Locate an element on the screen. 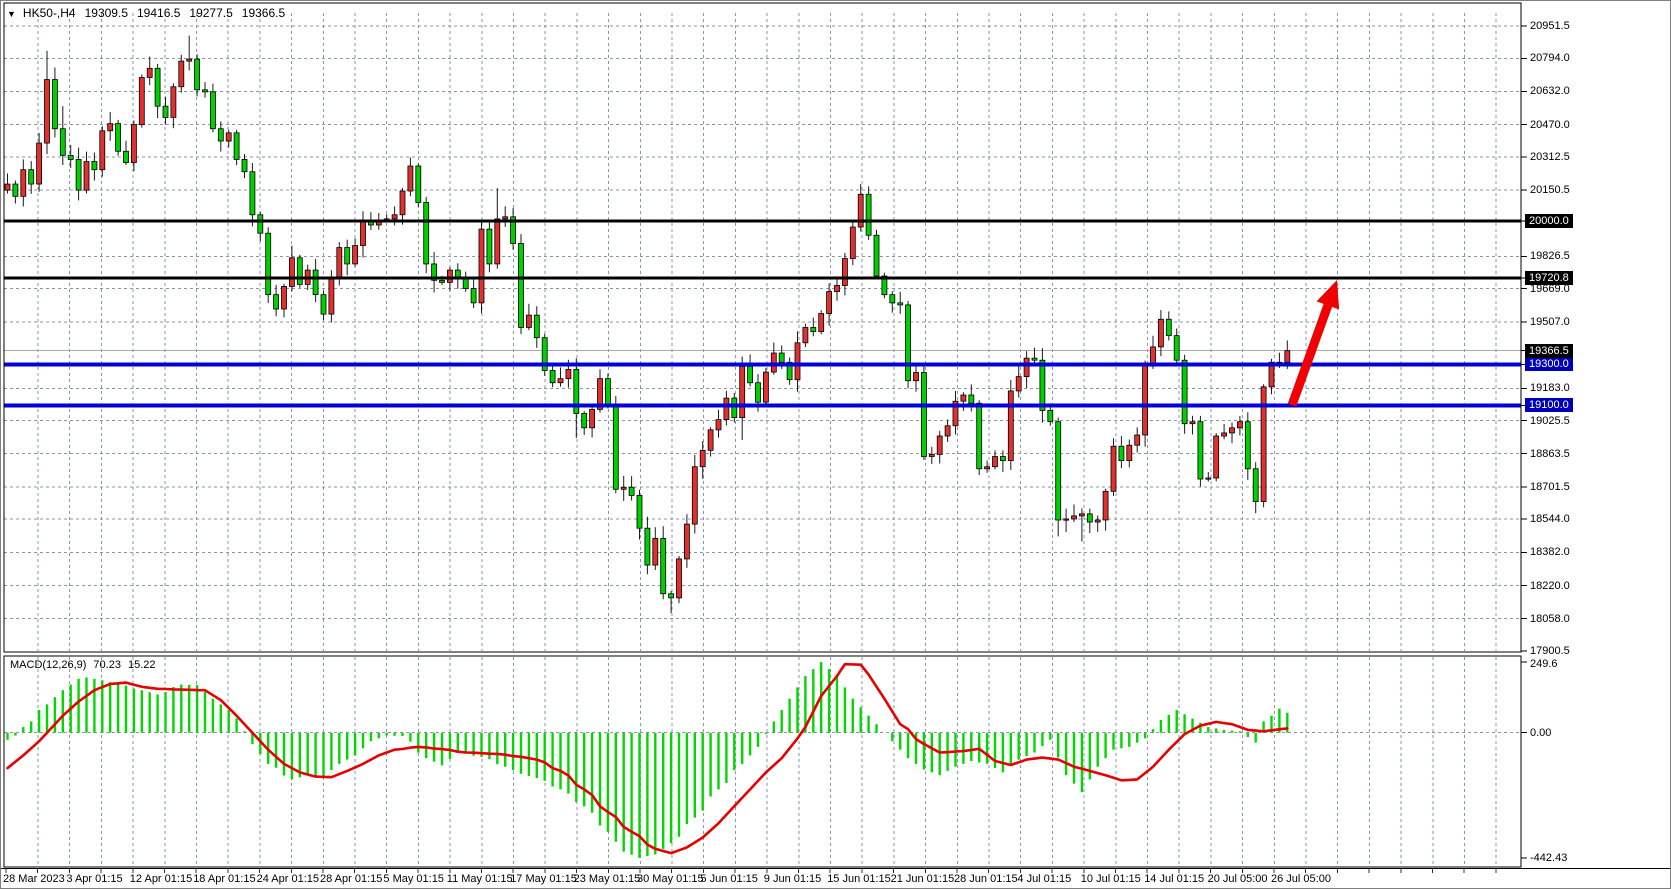 The width and height of the screenshot is (1671, 889). price-axis-label: 18544.0 is located at coordinates (1550, 519).